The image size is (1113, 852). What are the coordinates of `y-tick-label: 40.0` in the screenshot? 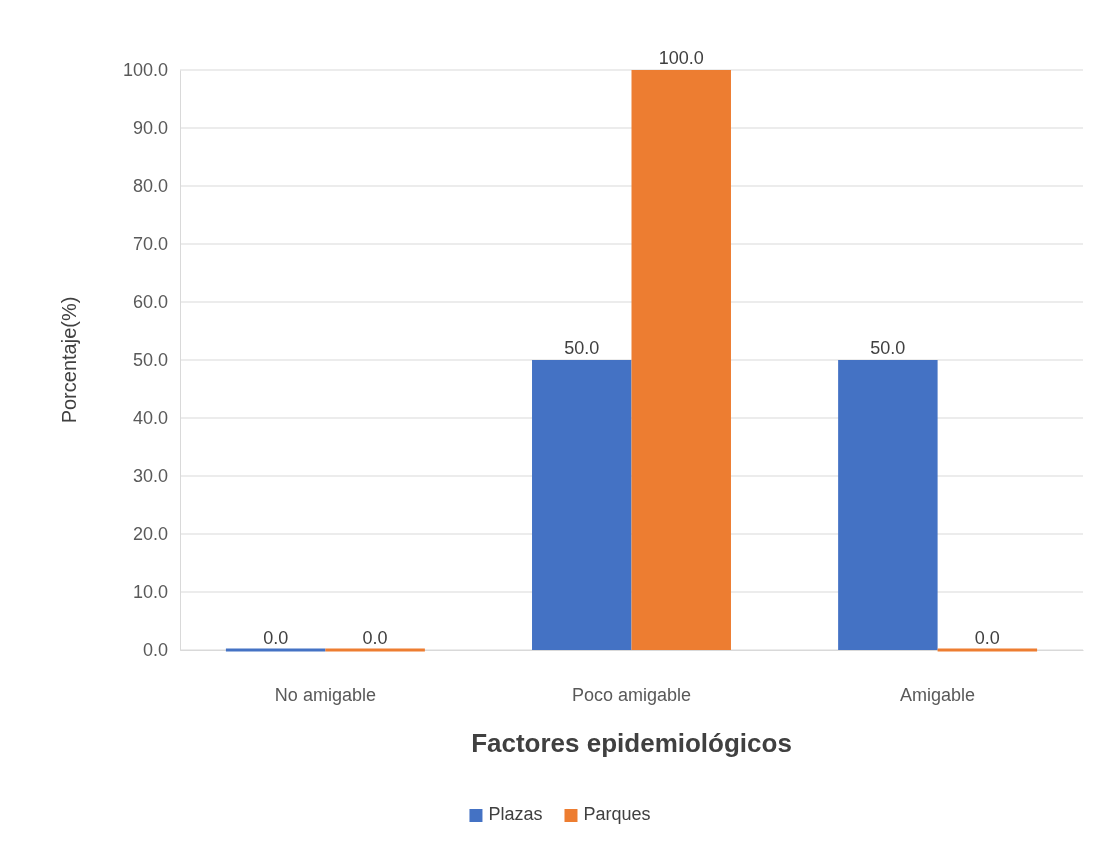 It's located at (150, 418).